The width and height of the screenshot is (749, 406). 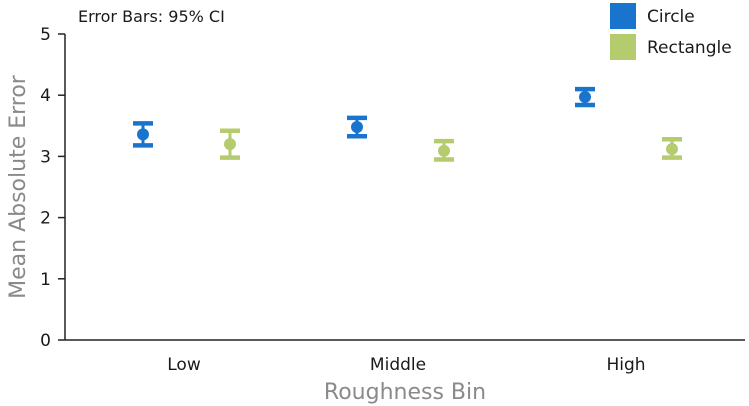 I want to click on y-axis-ticks: 0 1 2 3 4 5, so click(x=52, y=188).